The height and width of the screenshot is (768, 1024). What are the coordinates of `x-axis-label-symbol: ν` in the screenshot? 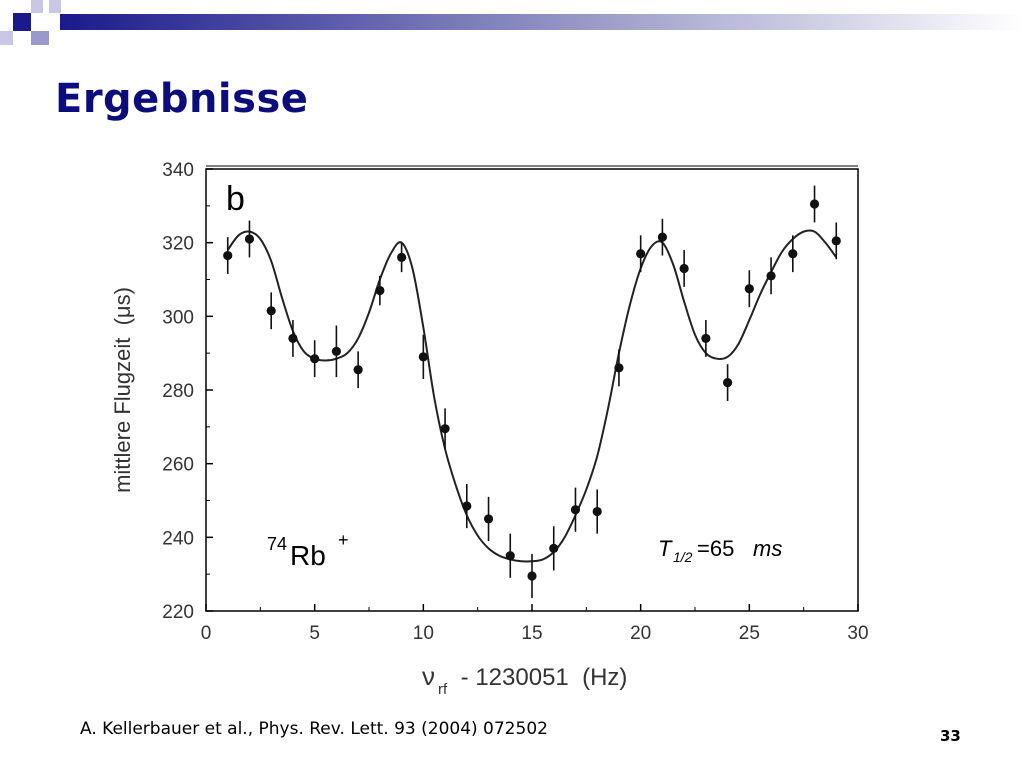 It's located at (428, 676).